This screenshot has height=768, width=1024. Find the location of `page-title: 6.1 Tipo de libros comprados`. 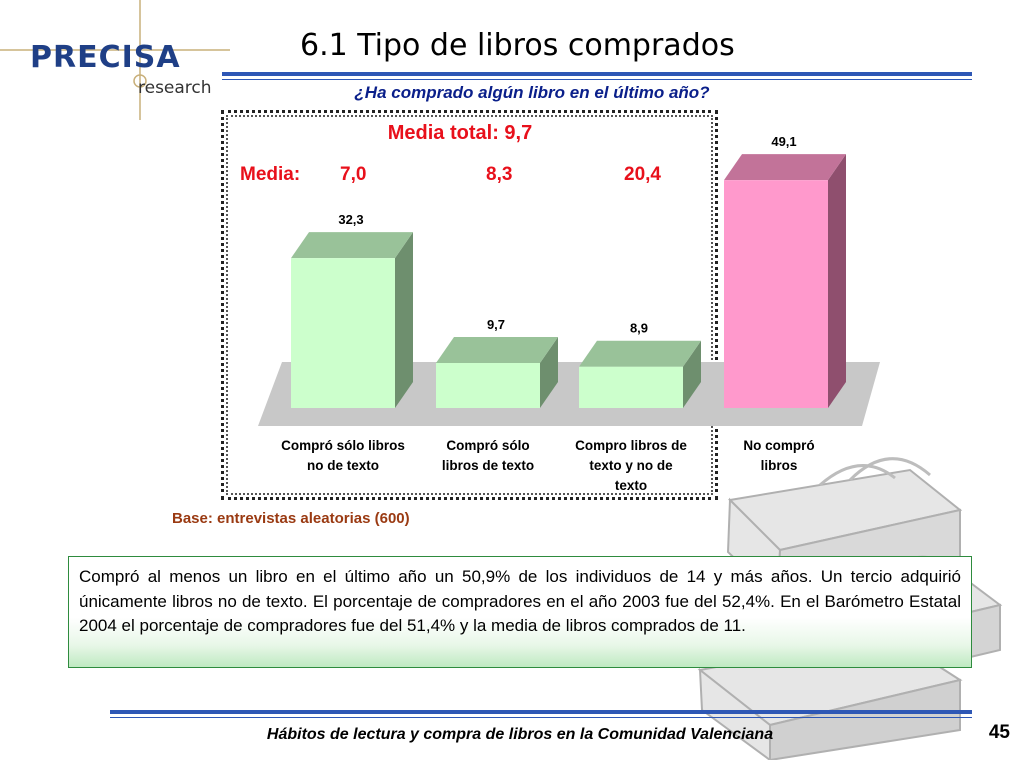

page-title: 6.1 Tipo de libros comprados is located at coordinates (517, 45).